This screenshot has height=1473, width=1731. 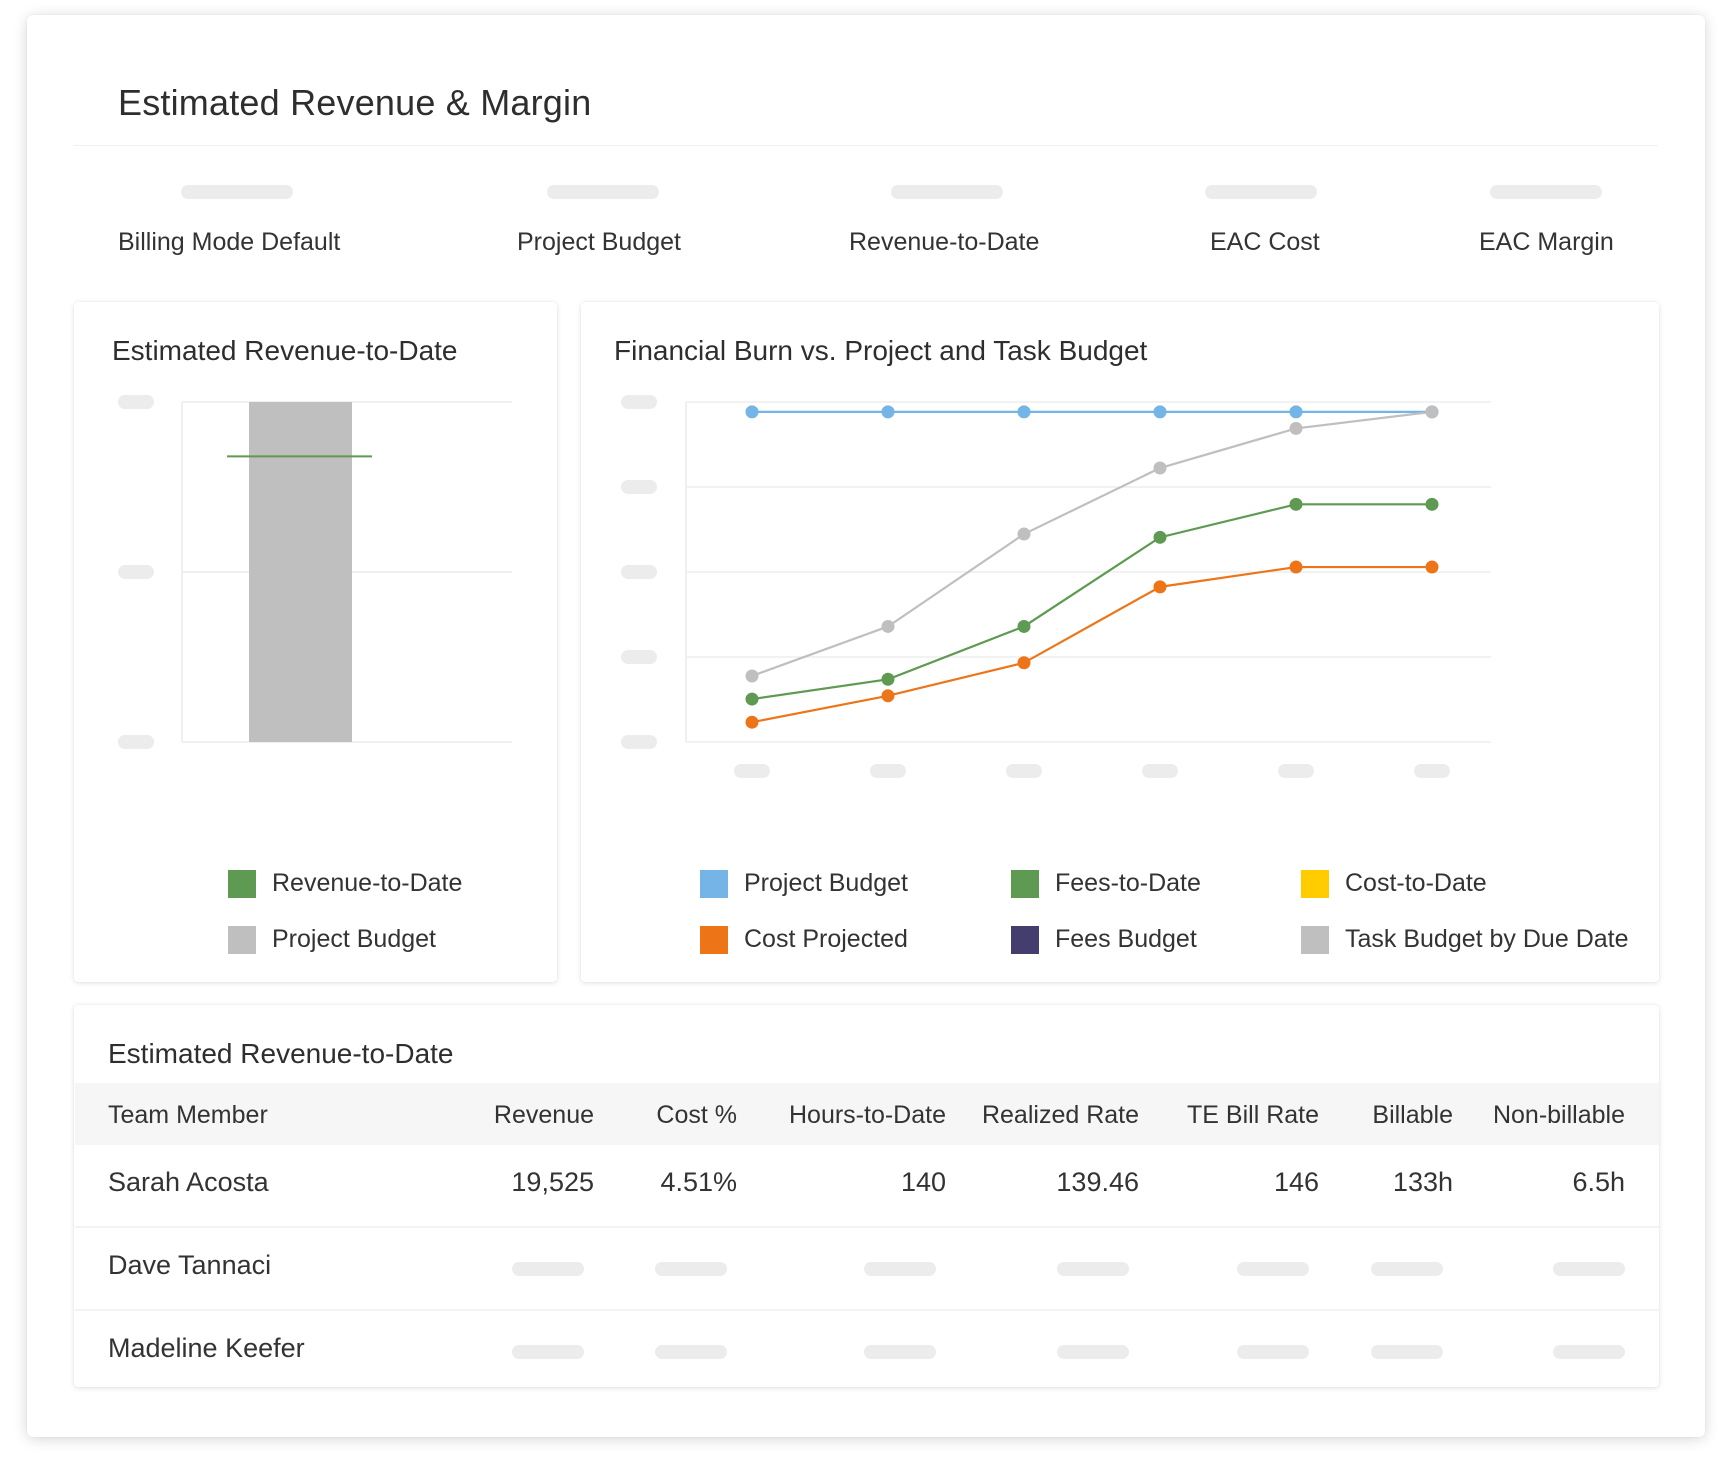 I want to click on cell-cost-pct: 4.51%, so click(x=698, y=1182).